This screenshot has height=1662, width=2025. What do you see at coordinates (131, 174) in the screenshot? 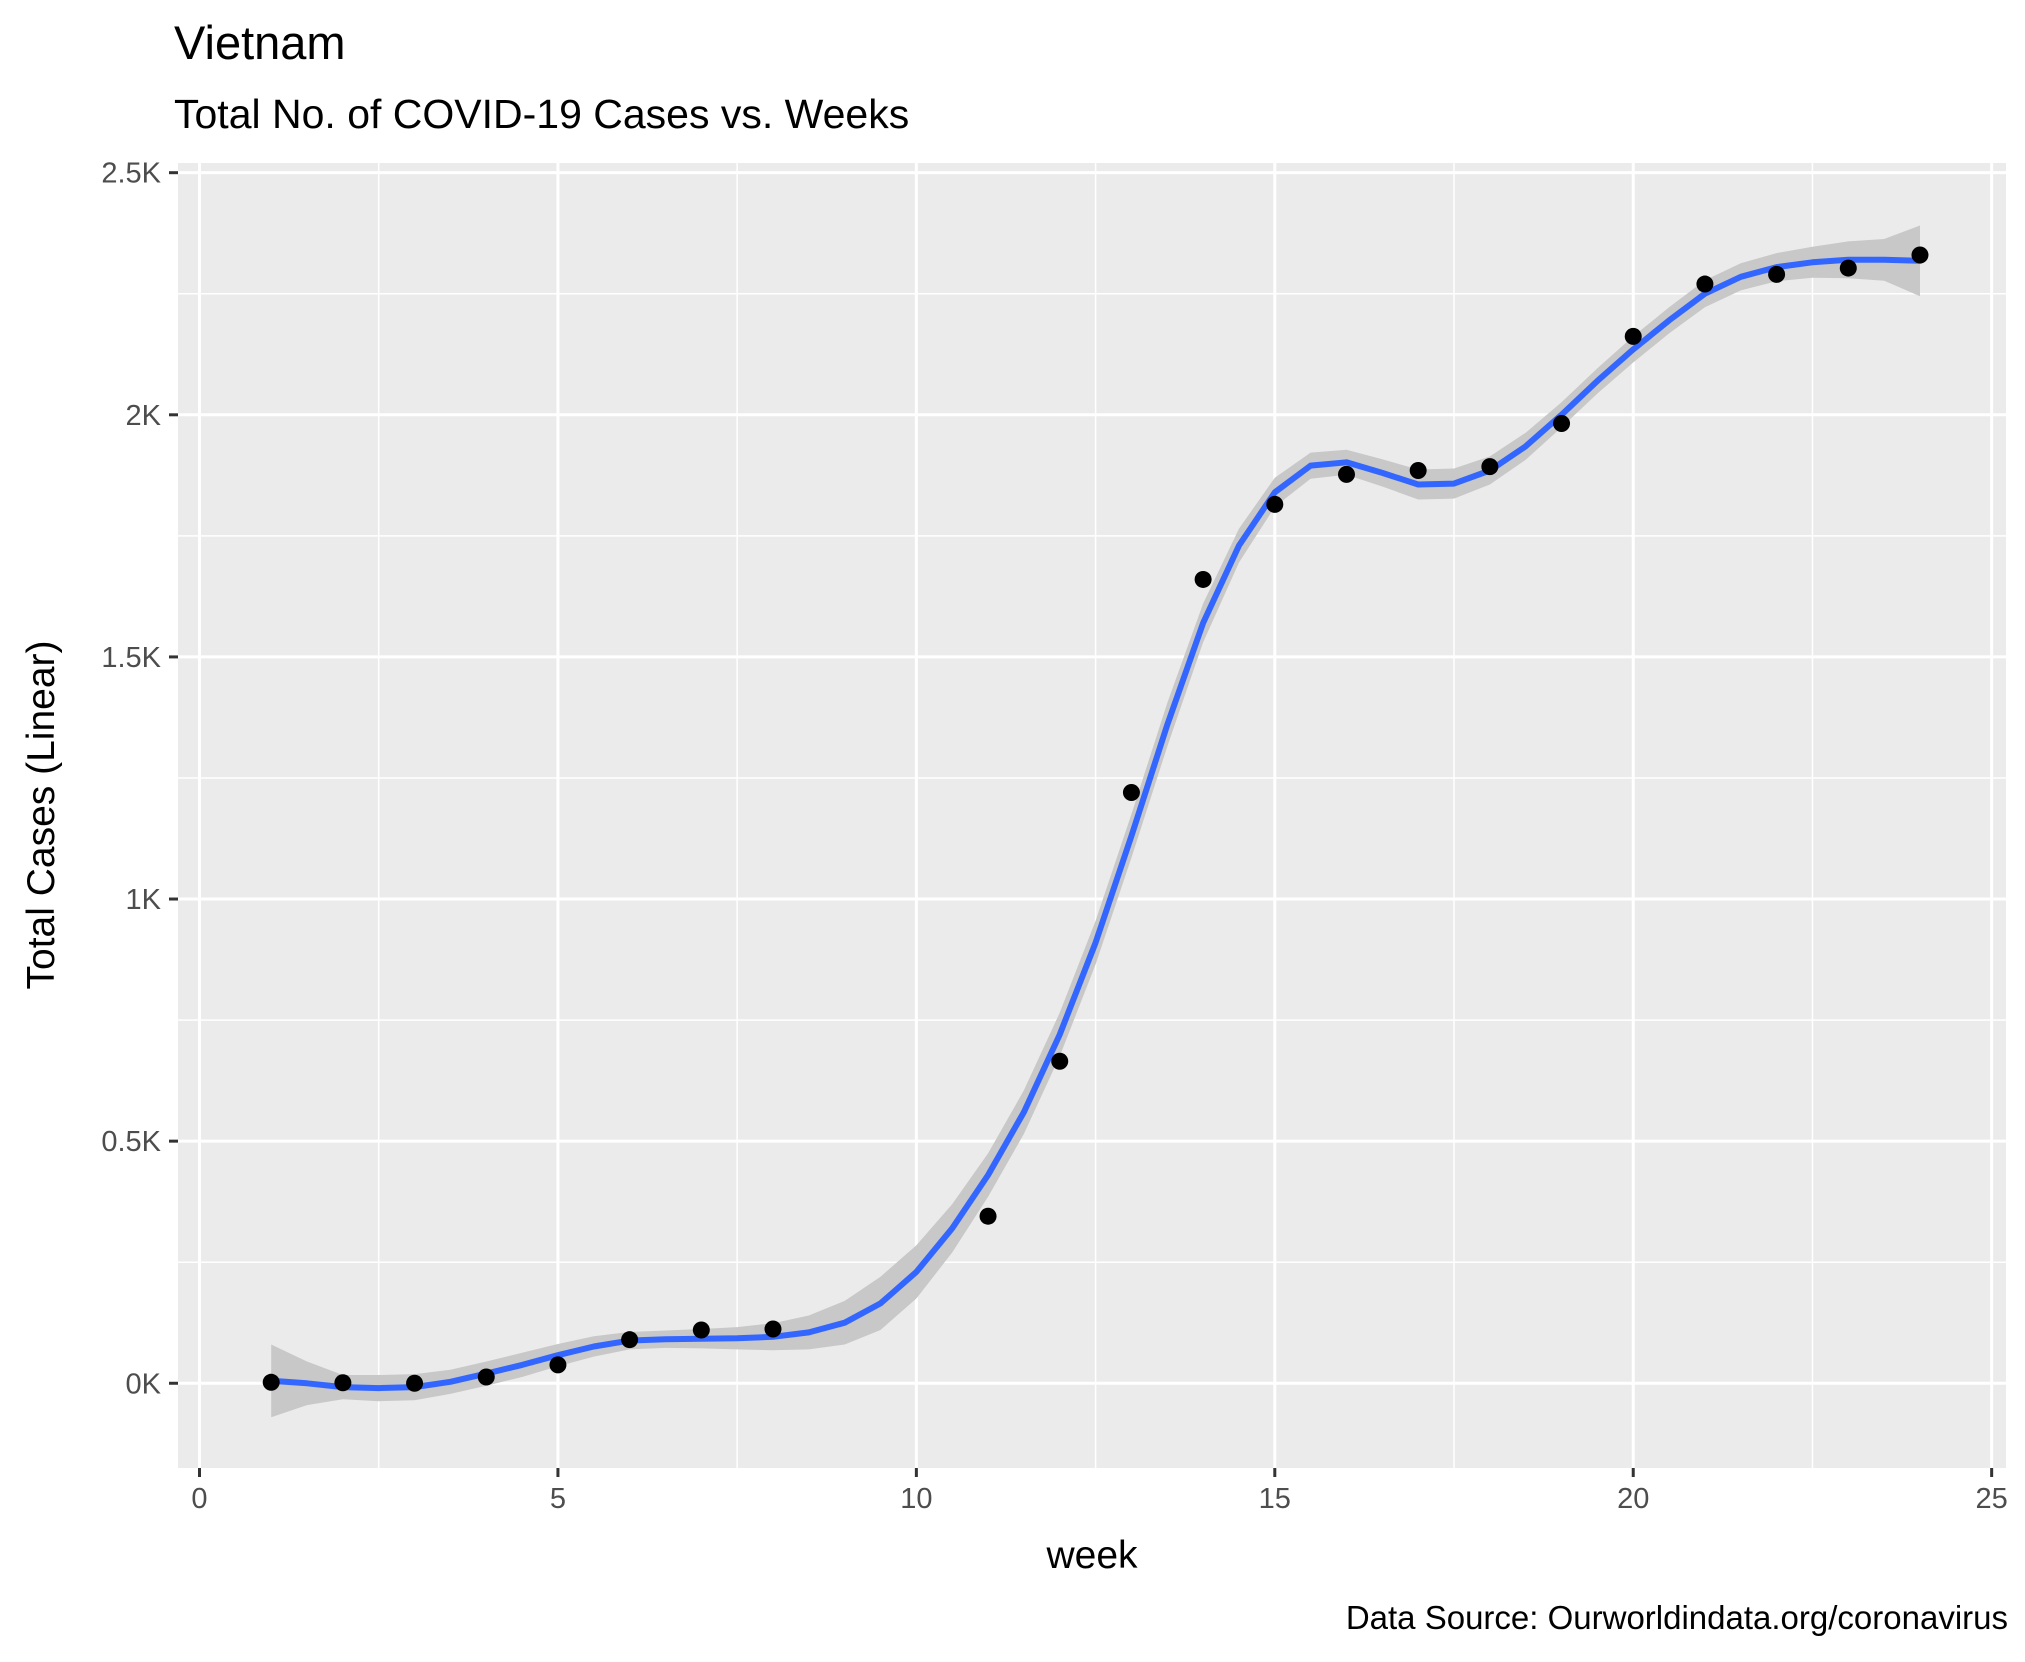
I see `y-tick-label: 2.5K` at bounding box center [131, 174].